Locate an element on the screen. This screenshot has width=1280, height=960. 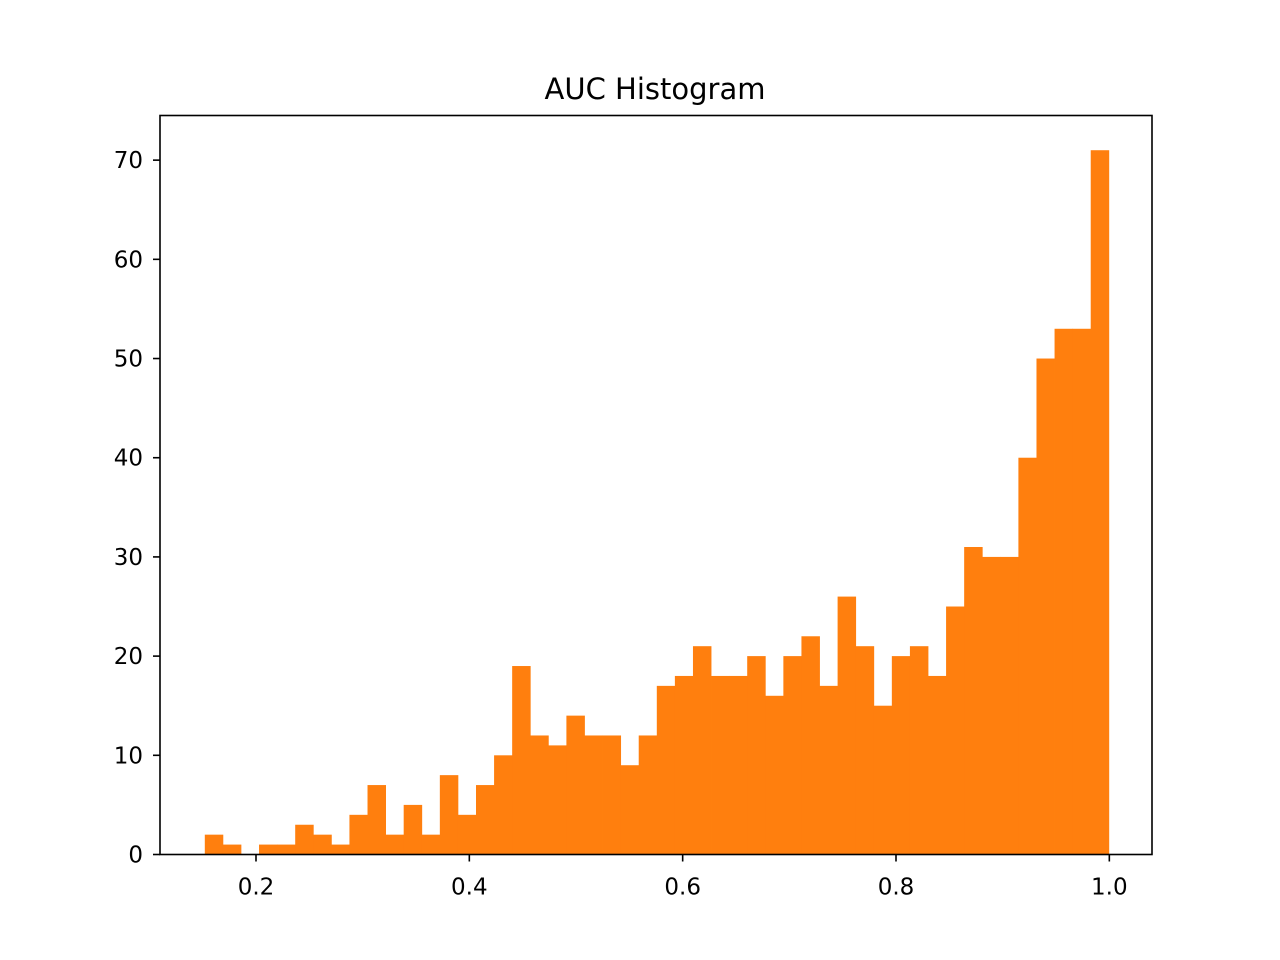
y-tick-label: 70 is located at coordinates (128, 161).